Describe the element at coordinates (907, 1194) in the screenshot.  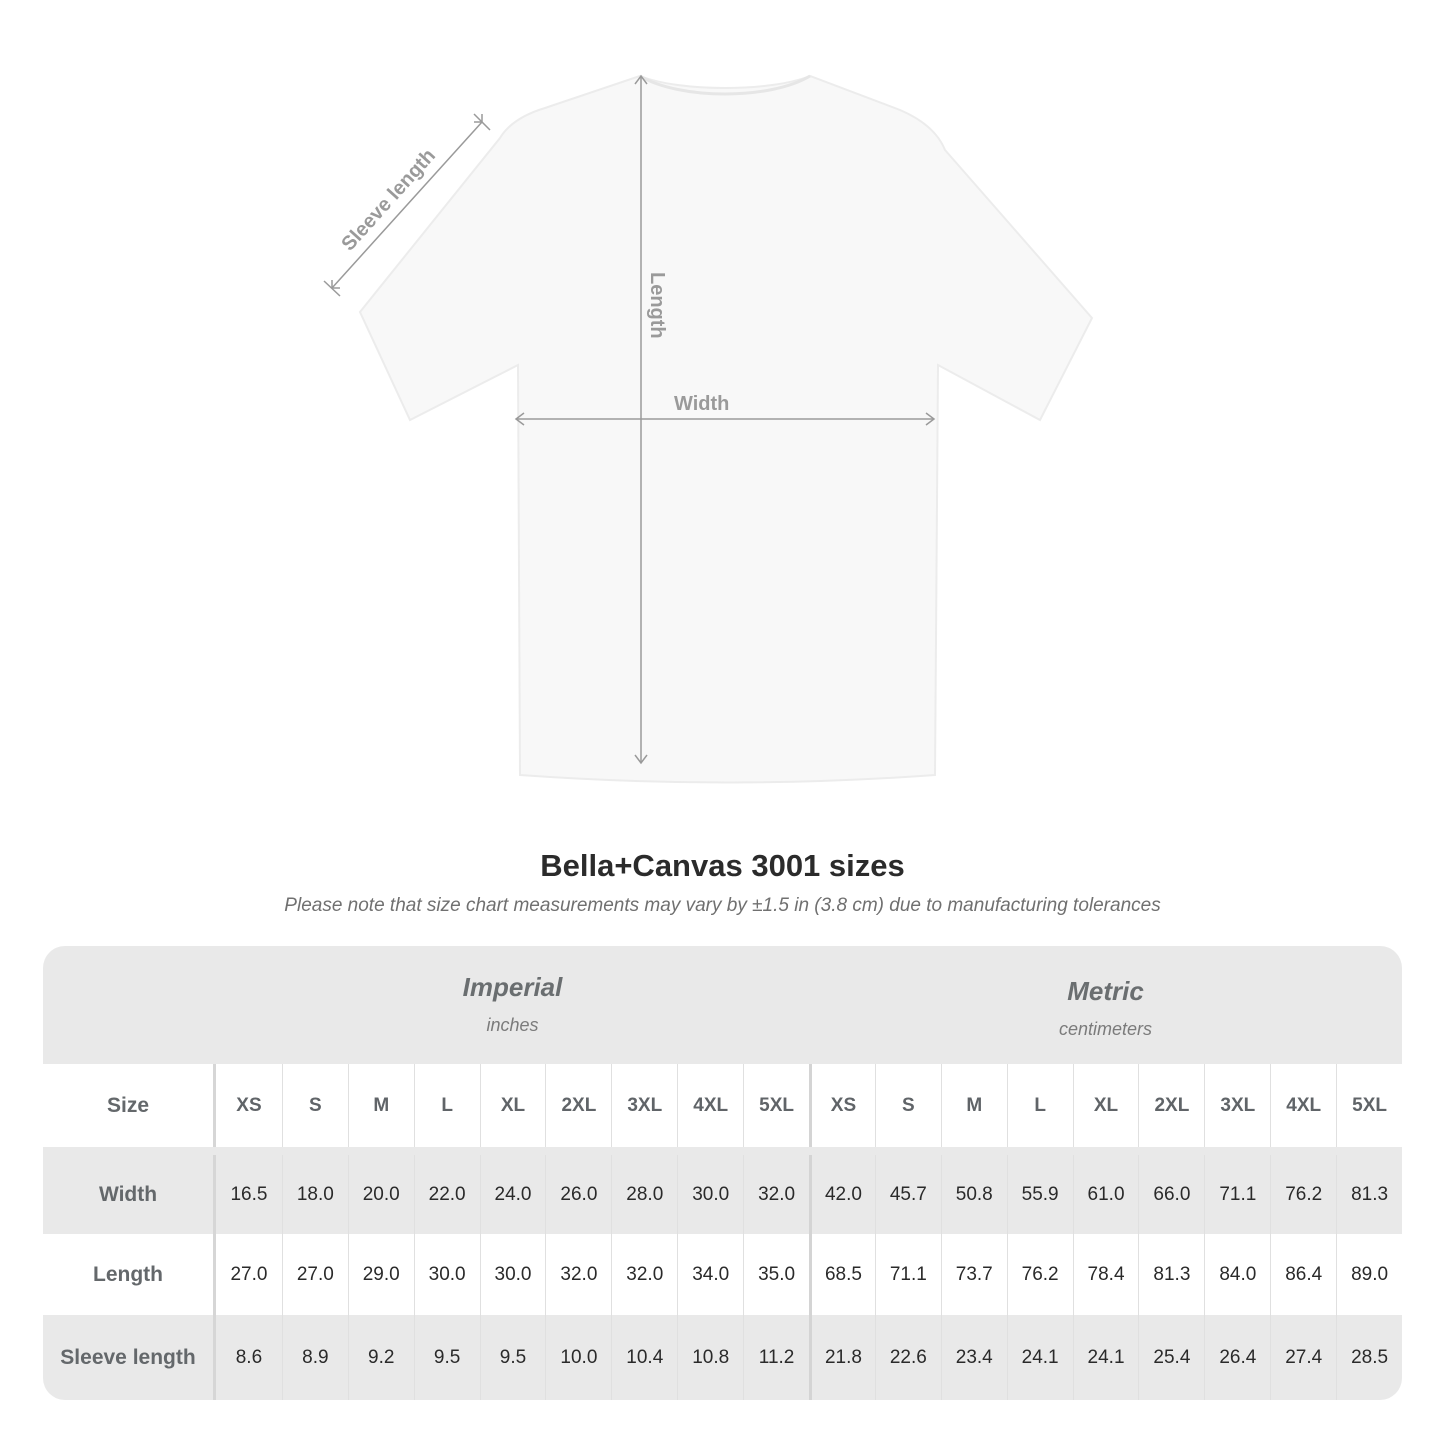
I see `table-cell: 45.7` at that location.